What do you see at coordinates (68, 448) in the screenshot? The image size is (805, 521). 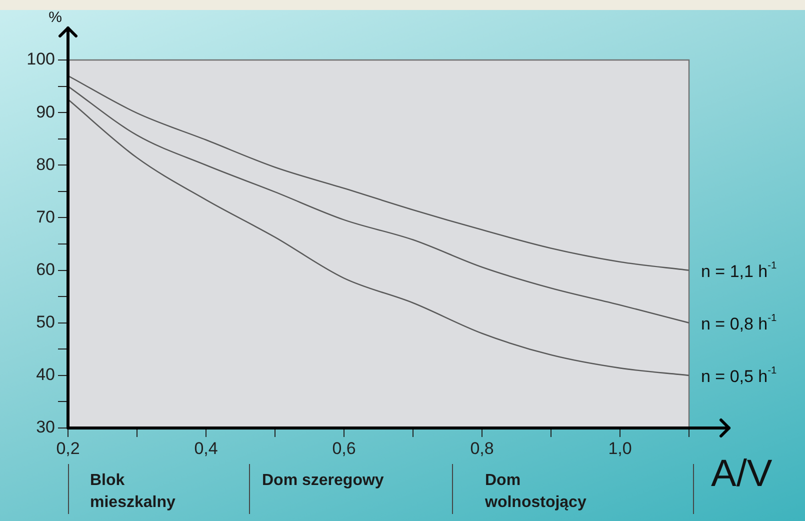 I see `x-tick-label: 0,2` at bounding box center [68, 448].